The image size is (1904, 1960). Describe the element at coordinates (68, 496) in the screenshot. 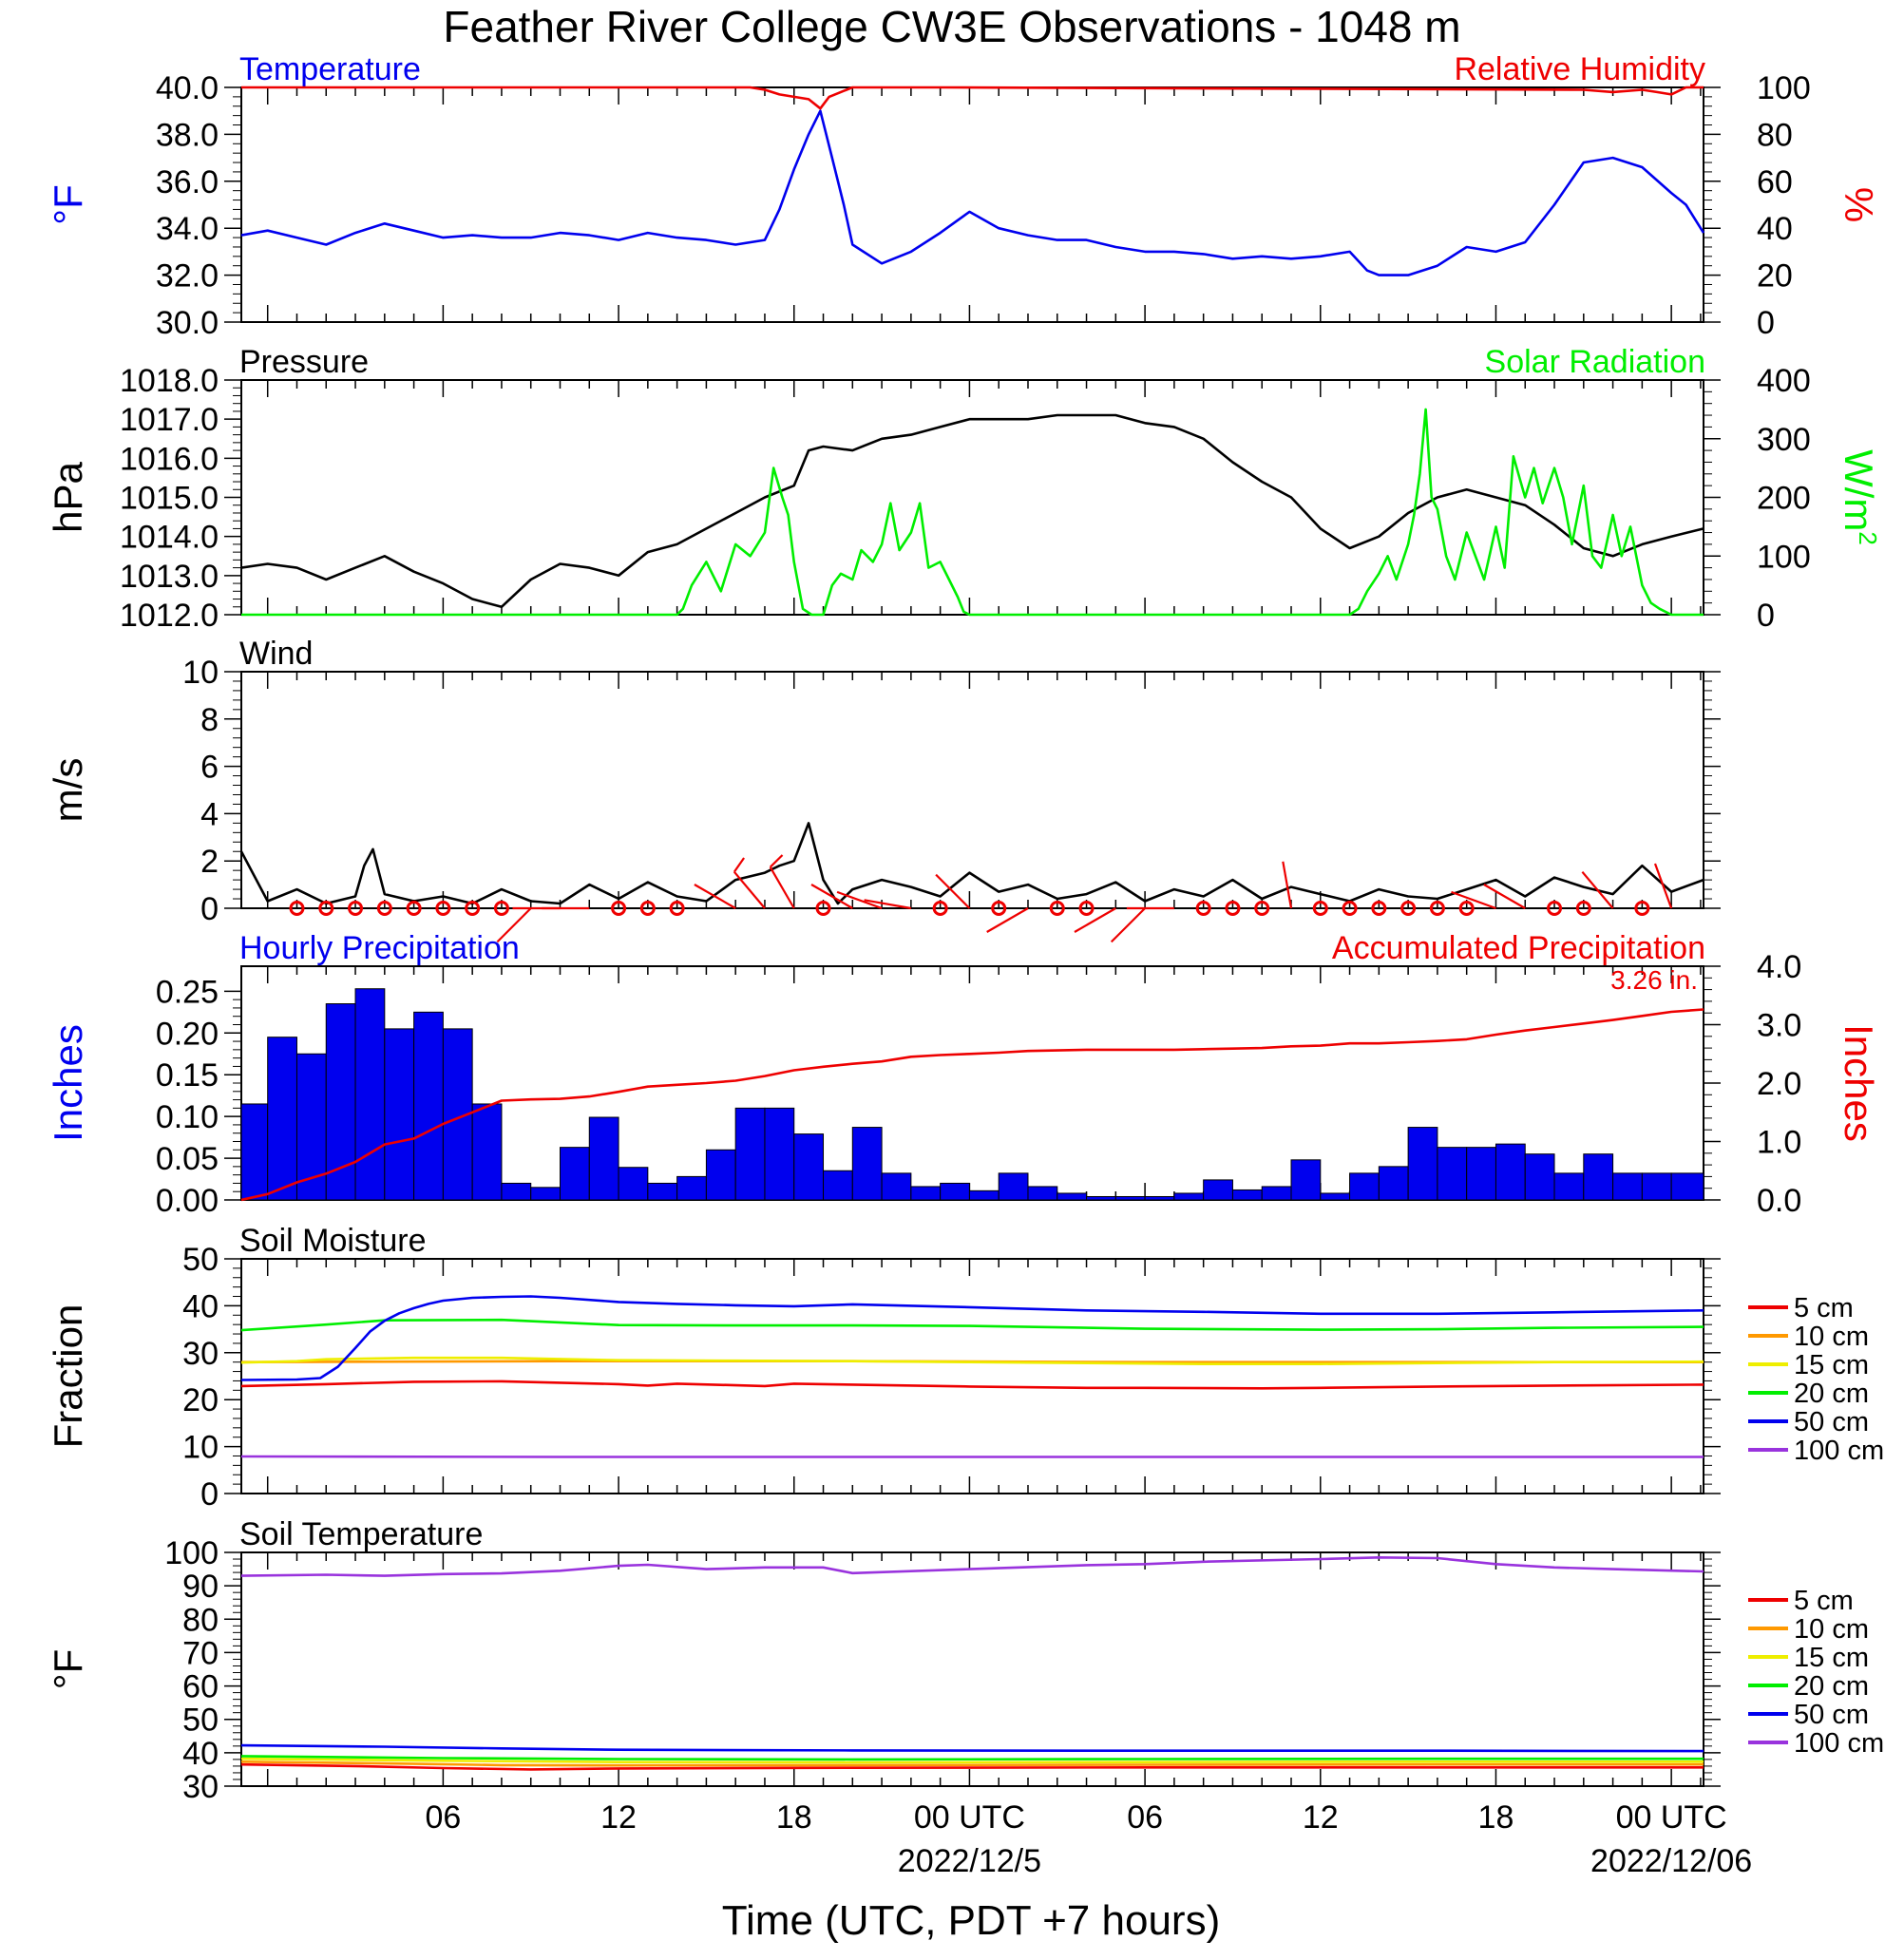

I see `y-left-axis-label: hPa` at that location.